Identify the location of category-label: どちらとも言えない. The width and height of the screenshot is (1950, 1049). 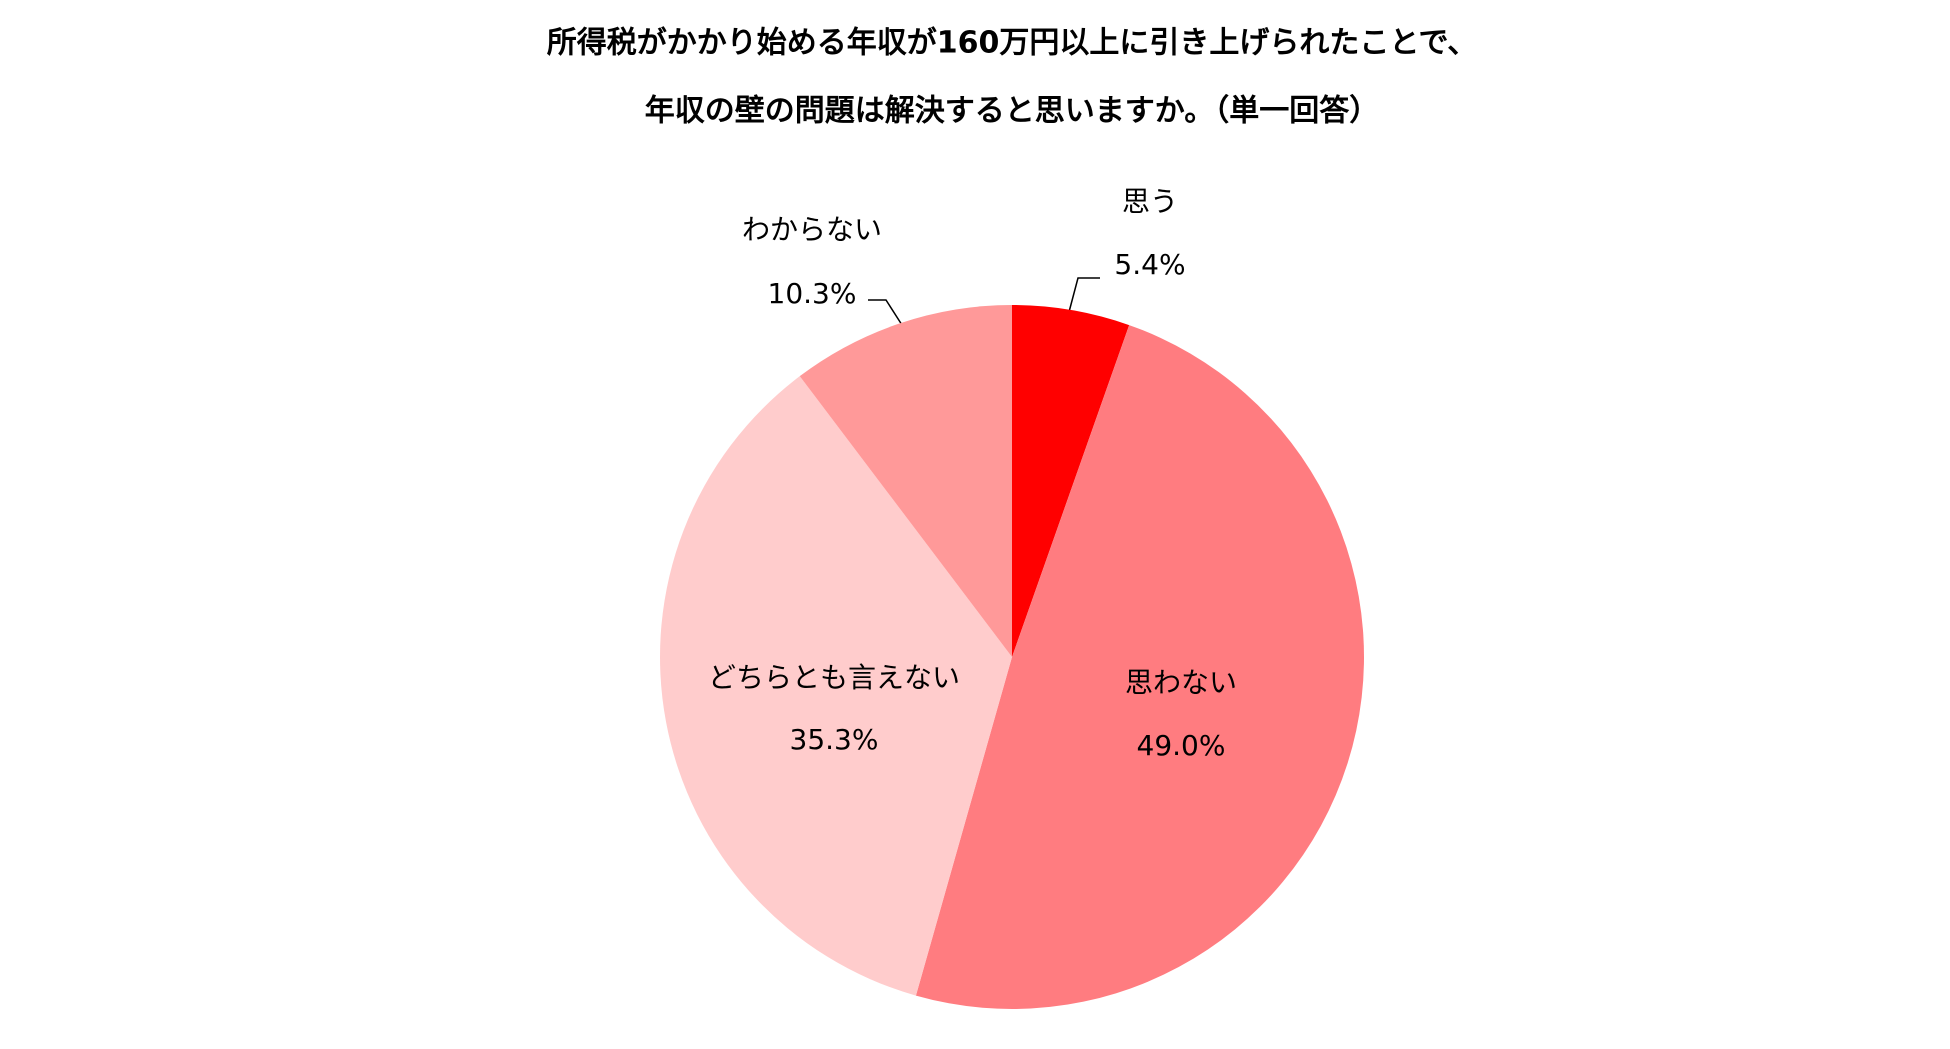
(834, 677).